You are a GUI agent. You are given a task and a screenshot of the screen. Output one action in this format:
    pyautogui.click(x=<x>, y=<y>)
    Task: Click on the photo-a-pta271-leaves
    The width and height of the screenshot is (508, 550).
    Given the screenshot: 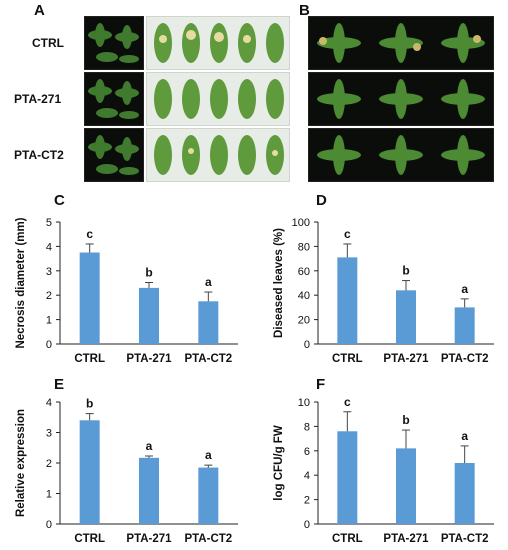 What is the action you would take?
    pyautogui.click(x=218, y=99)
    